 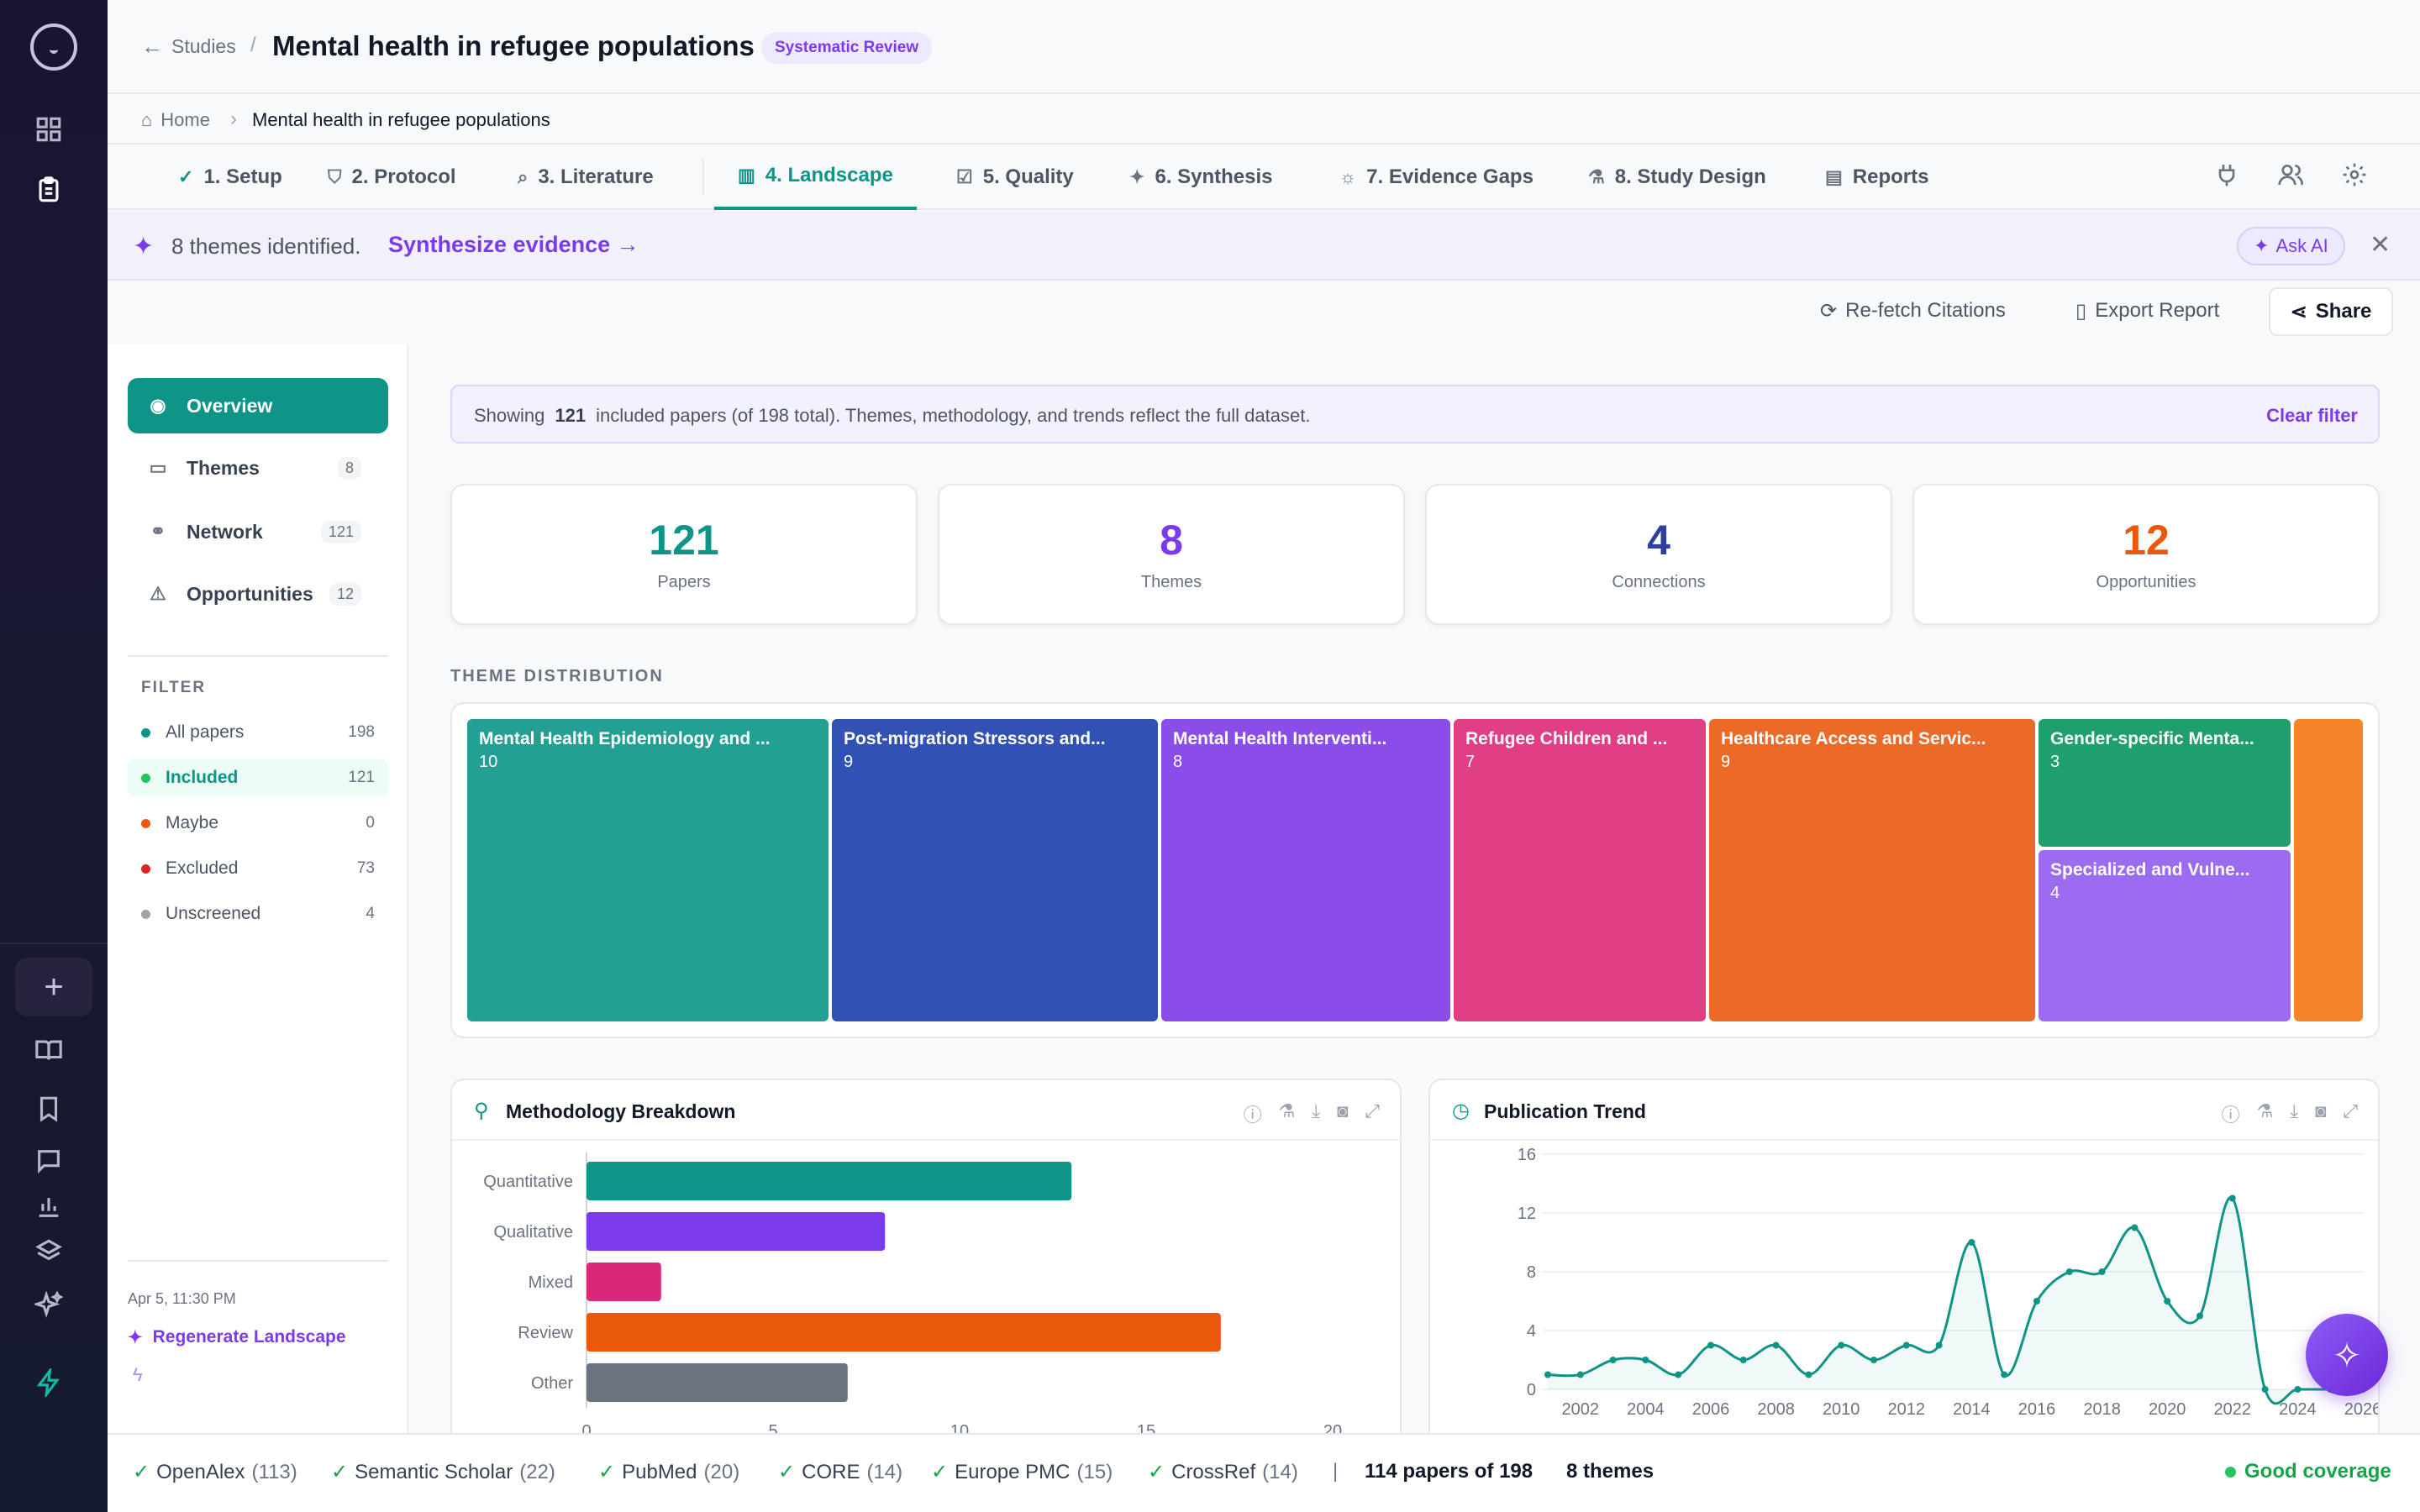 What do you see at coordinates (258, 732) in the screenshot?
I see `filter-all-papers: All papers 198` at bounding box center [258, 732].